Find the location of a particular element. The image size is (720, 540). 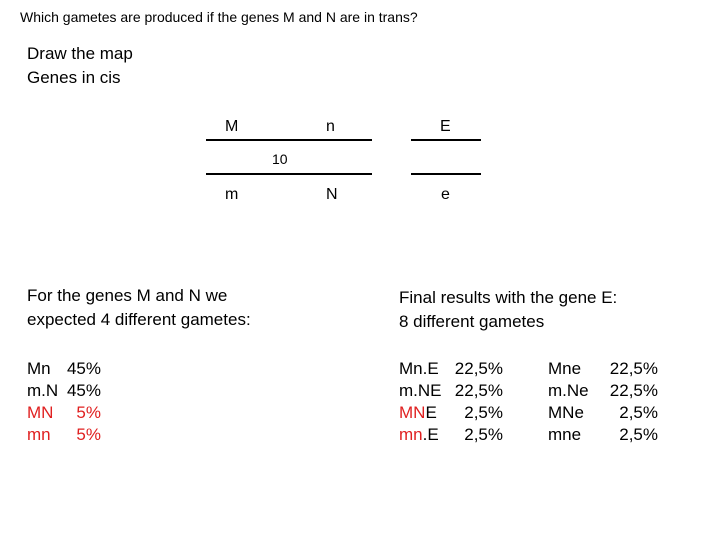

gene-label-n: n is located at coordinates (330, 126).